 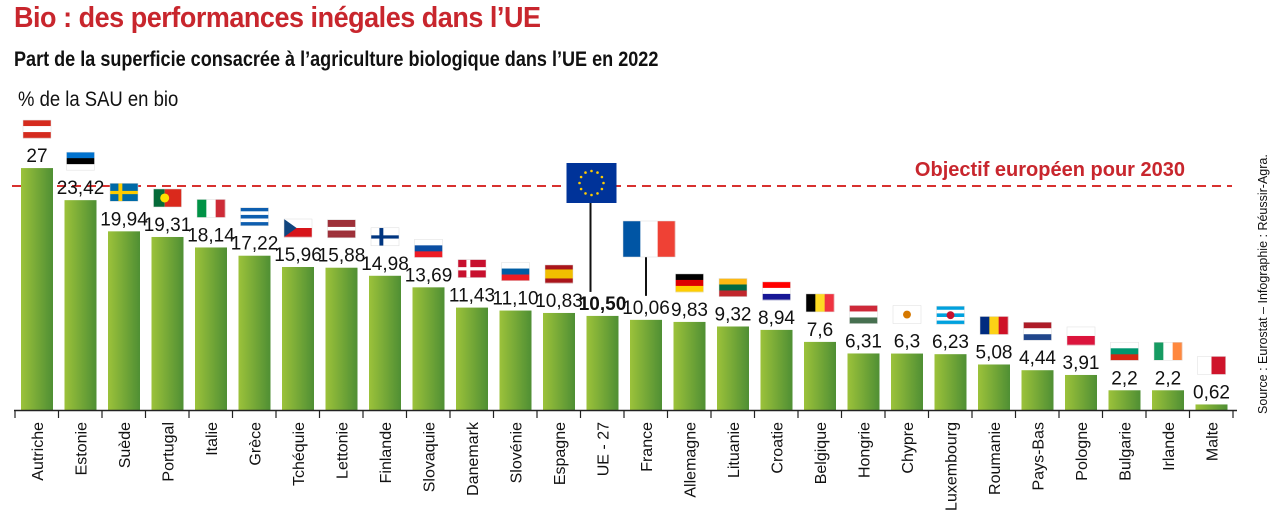 I want to click on category-label: Slovénie, so click(x=517, y=452).